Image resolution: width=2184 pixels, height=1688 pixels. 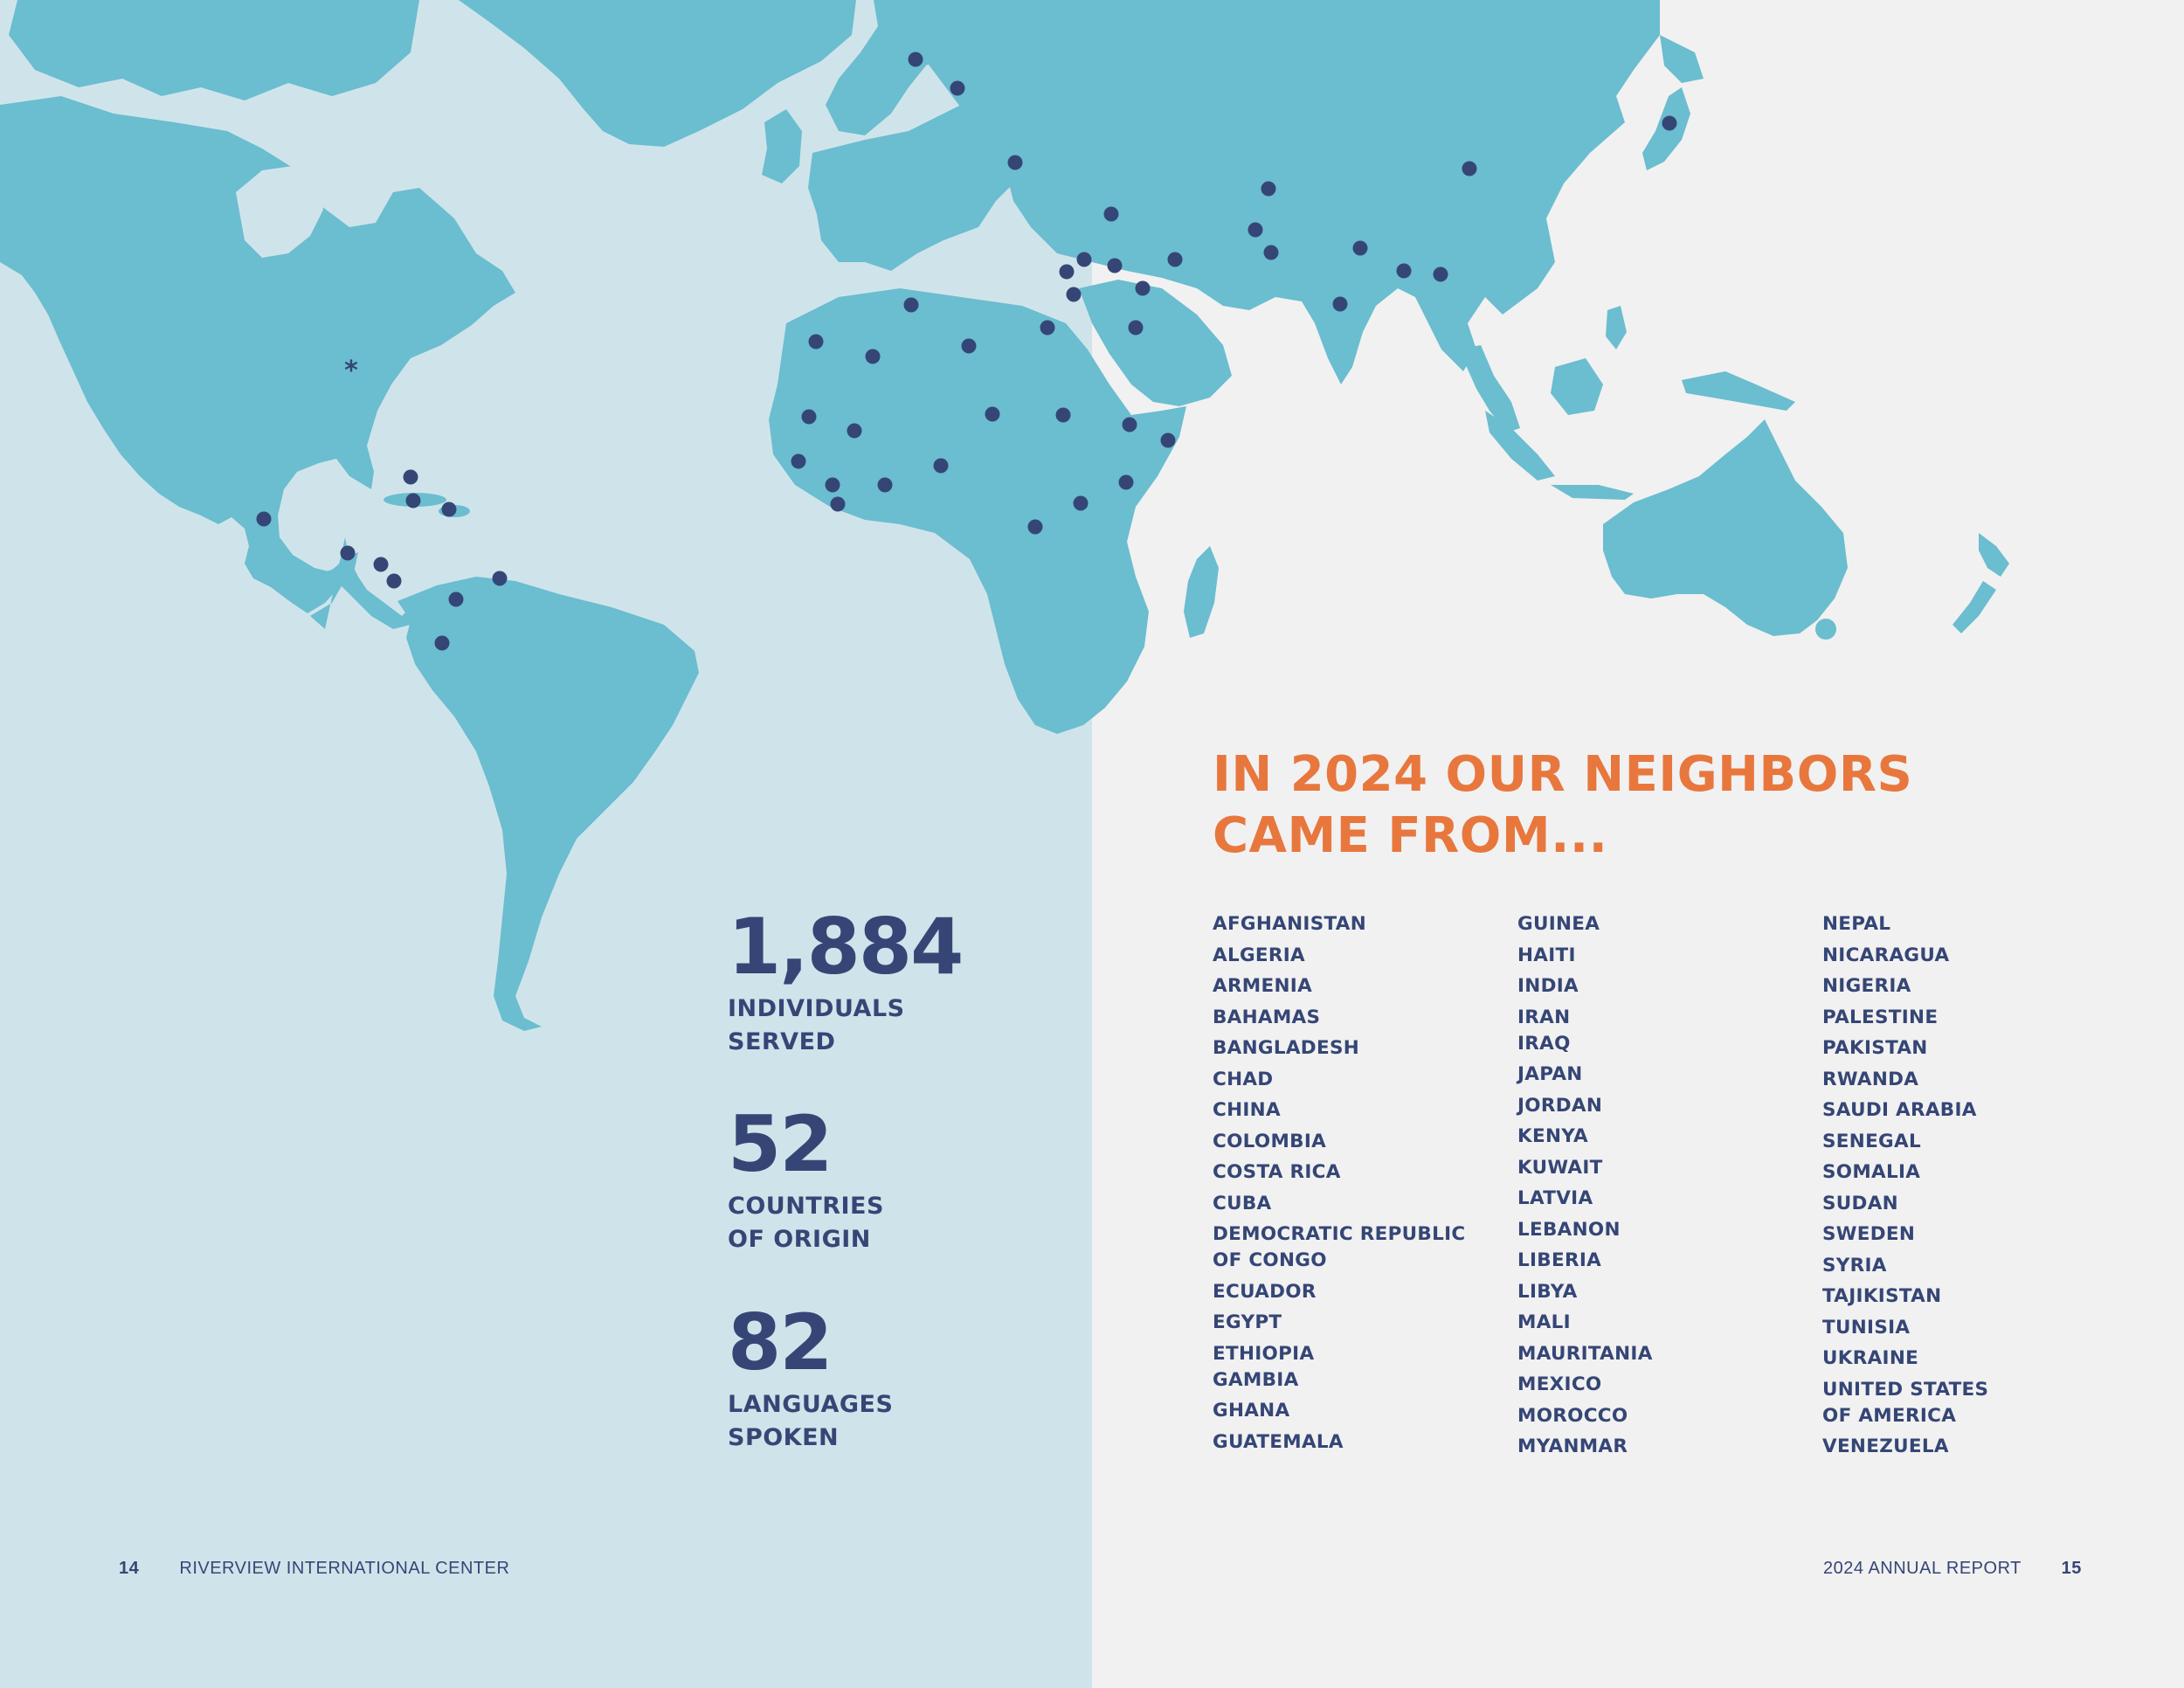 What do you see at coordinates (1560, 1105) in the screenshot?
I see `country-item: JORDAN` at bounding box center [1560, 1105].